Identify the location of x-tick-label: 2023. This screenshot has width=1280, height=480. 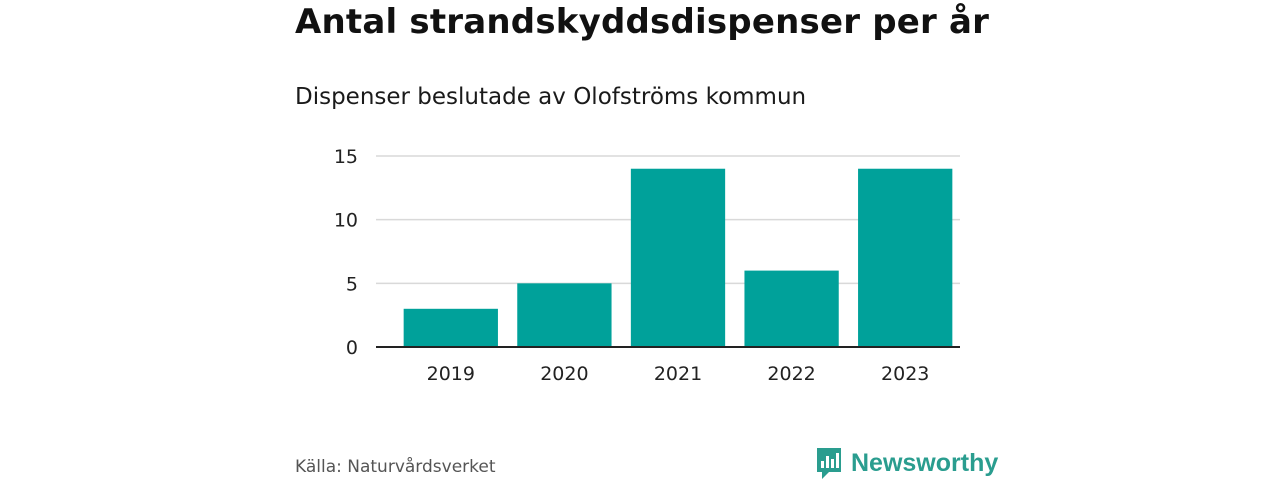
(905, 374).